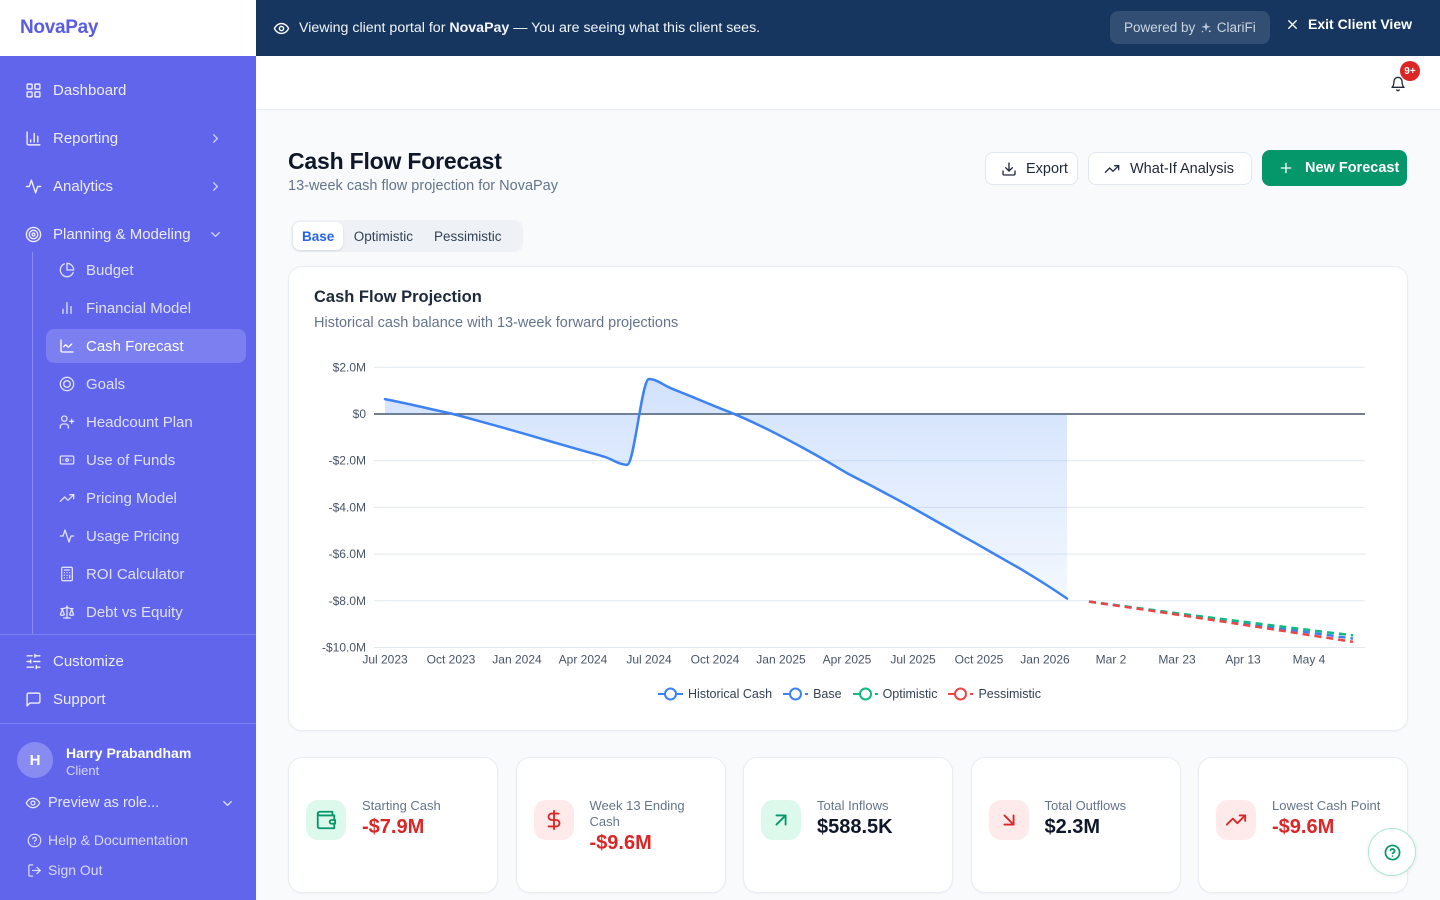 This screenshot has height=900, width=1440. I want to click on svg-text: Jan 2025, so click(781, 660).